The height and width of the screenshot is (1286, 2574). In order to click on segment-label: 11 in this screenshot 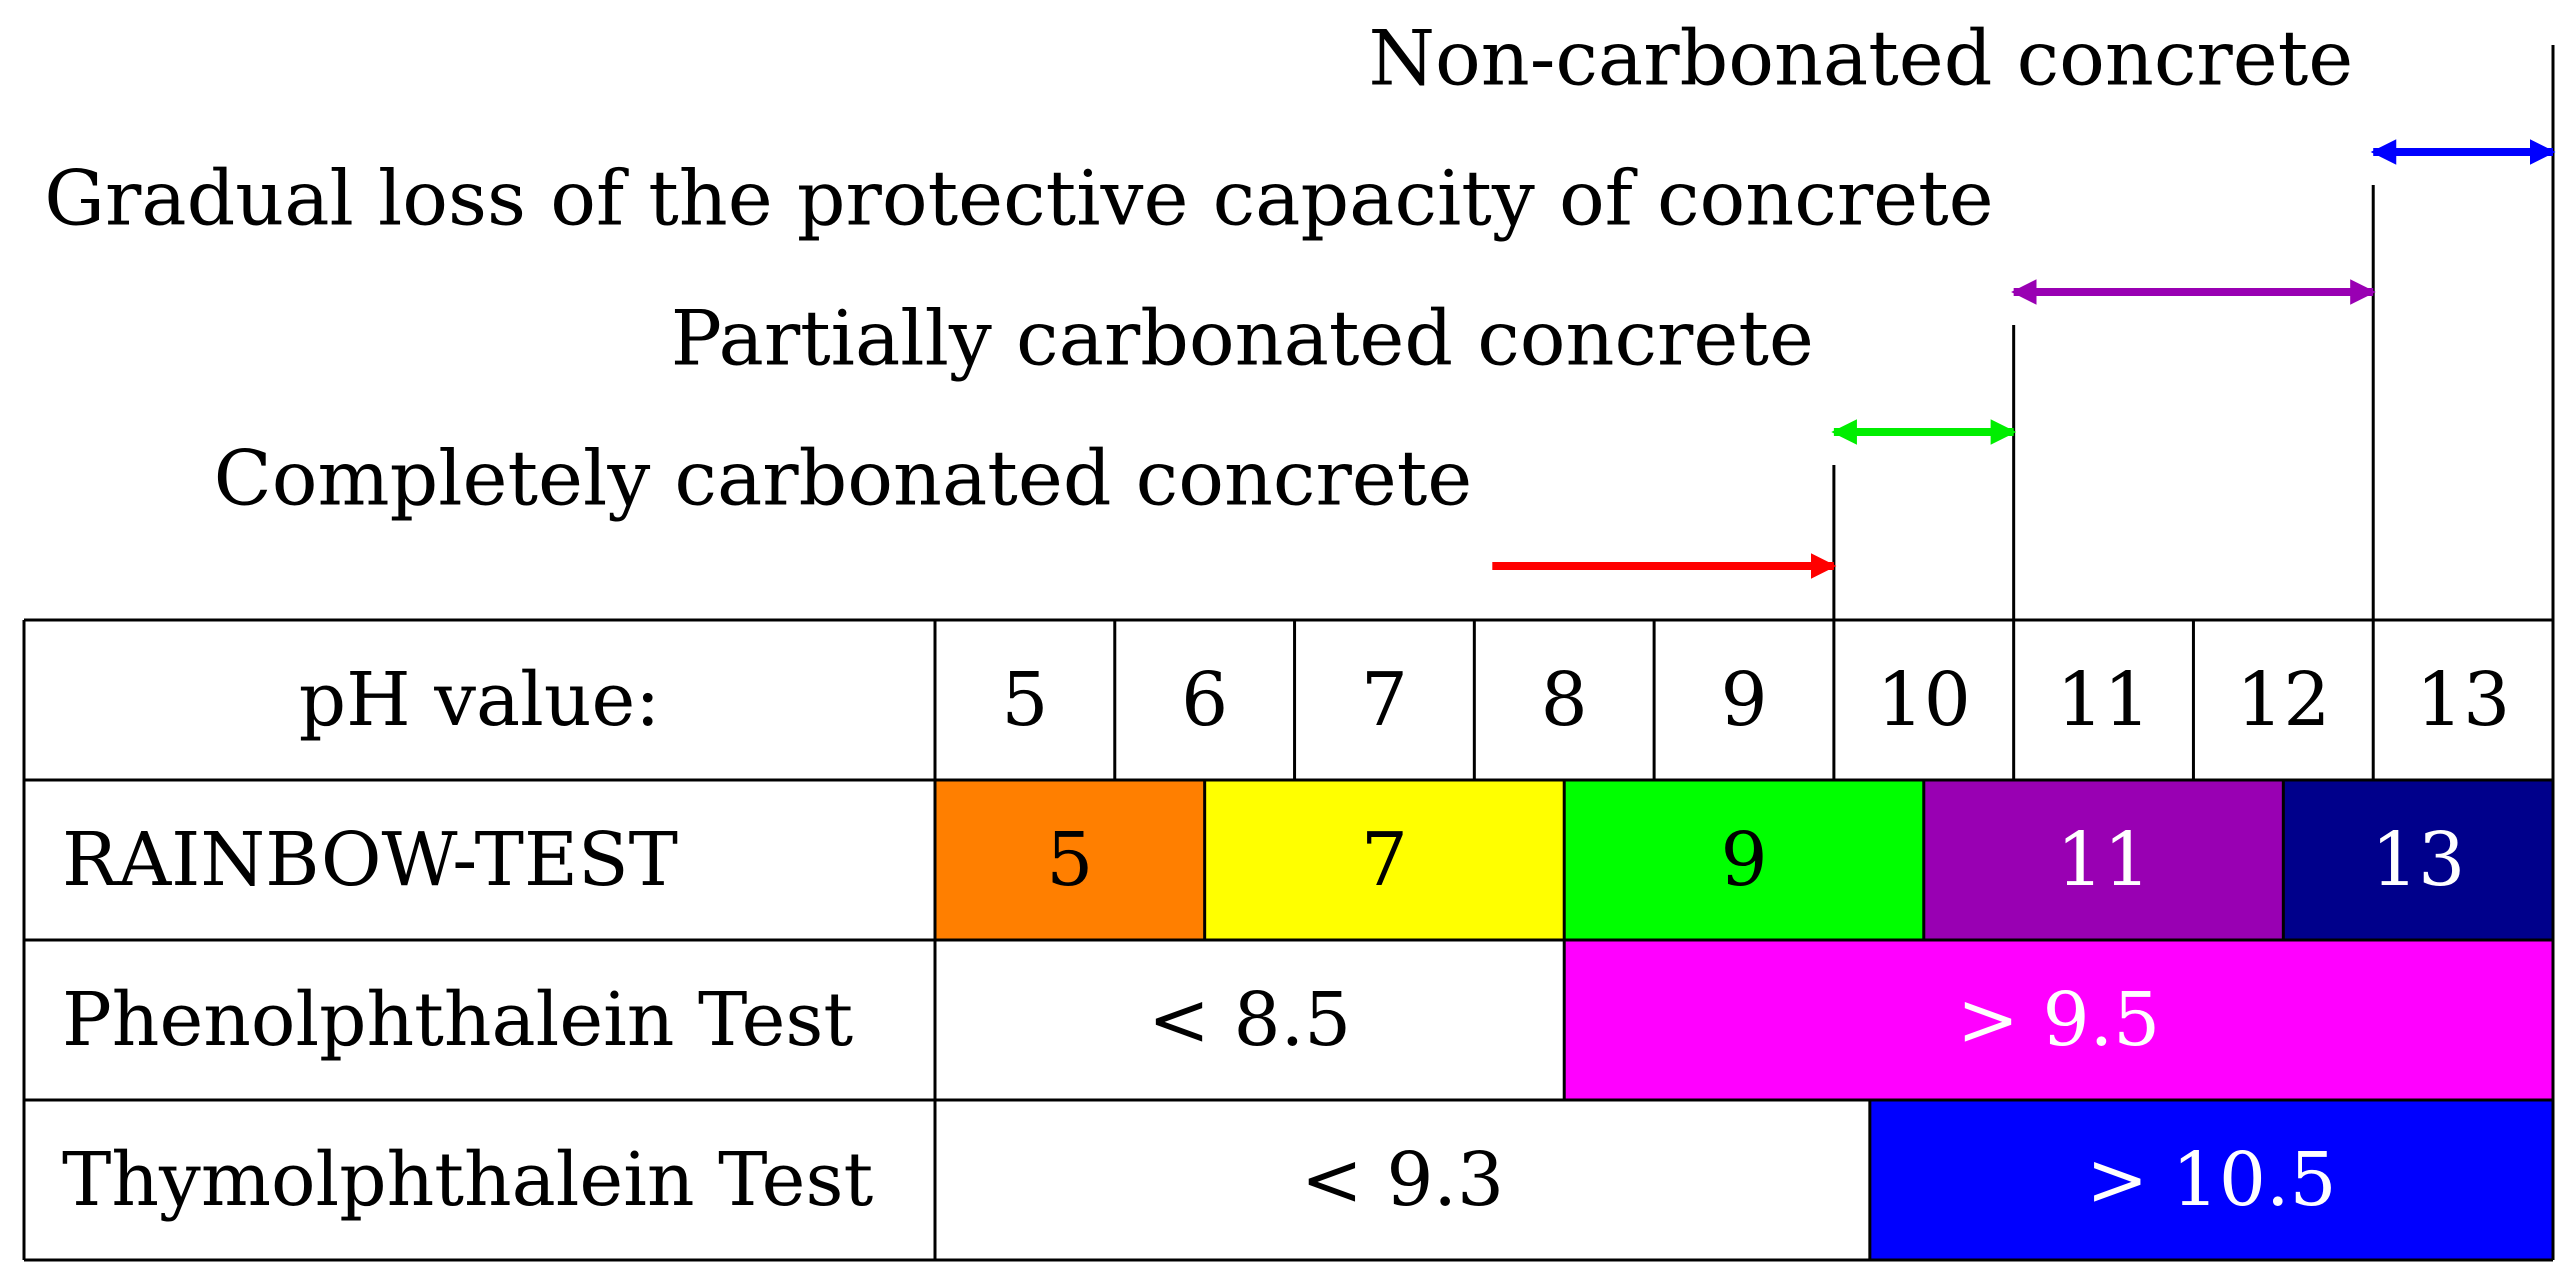, I will do `click(2103, 860)`.